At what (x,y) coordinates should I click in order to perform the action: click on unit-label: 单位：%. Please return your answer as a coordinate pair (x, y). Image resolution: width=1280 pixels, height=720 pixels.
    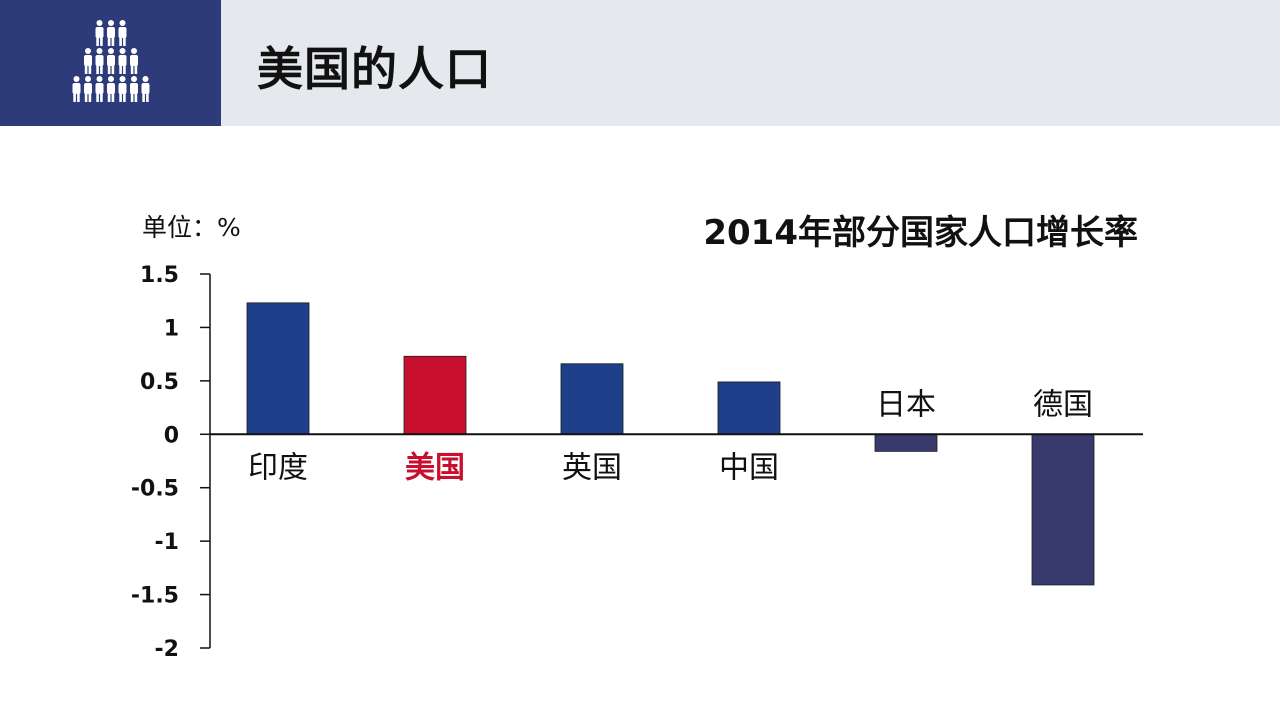
    Looking at the image, I should click on (191, 227).